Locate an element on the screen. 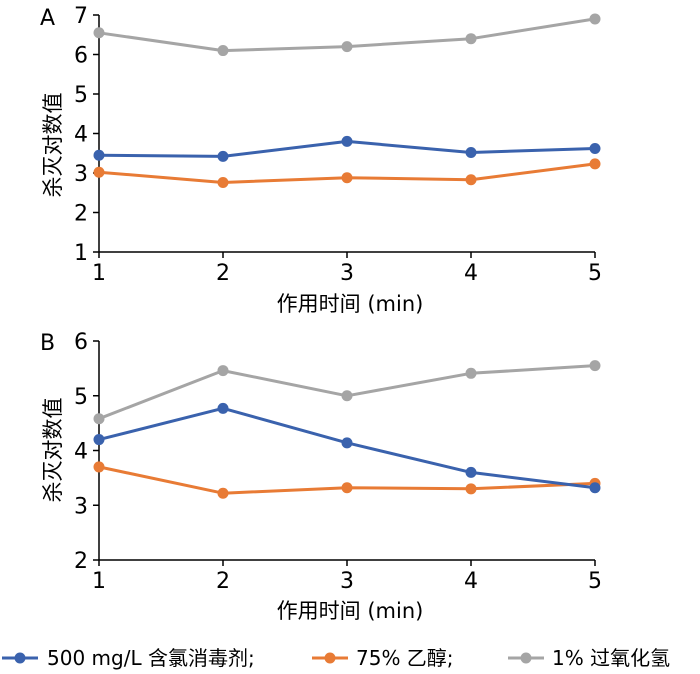 Image resolution: width=700 pixels, height=674 pixels. panel-a-label: A is located at coordinates (47, 18).